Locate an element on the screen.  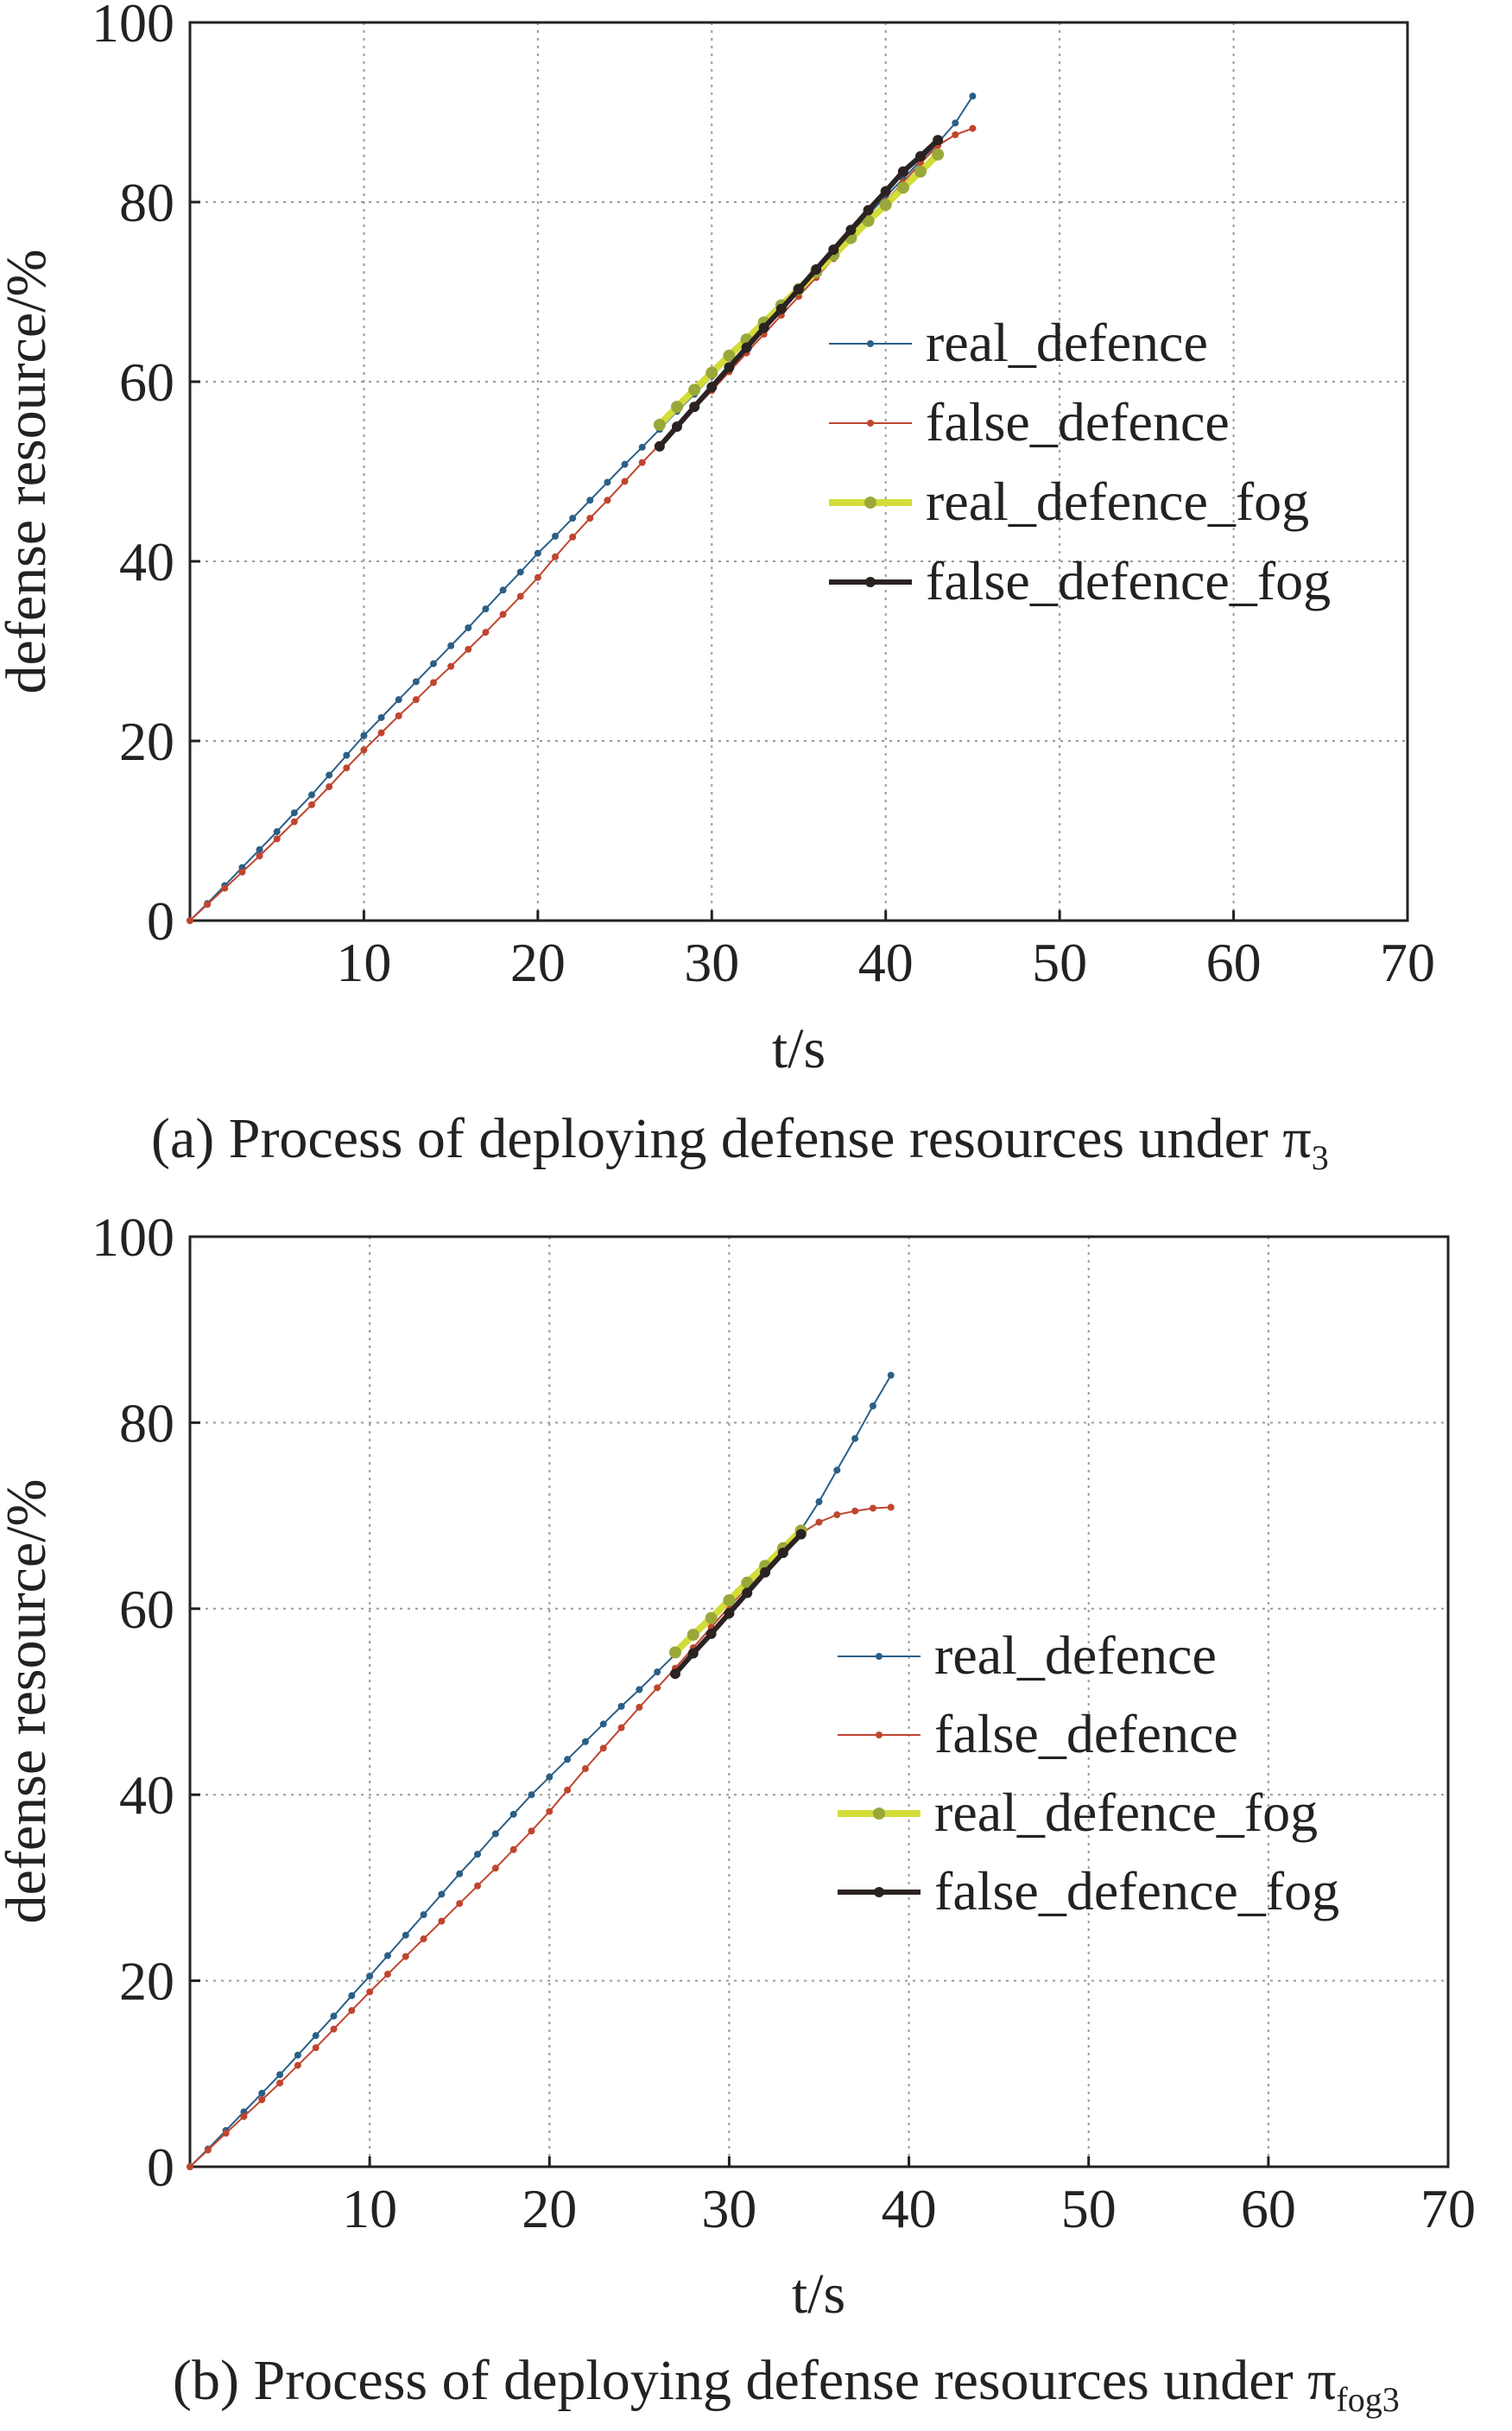
legend-label-real-defence-fog: real_defence_fog is located at coordinates (1117, 501).